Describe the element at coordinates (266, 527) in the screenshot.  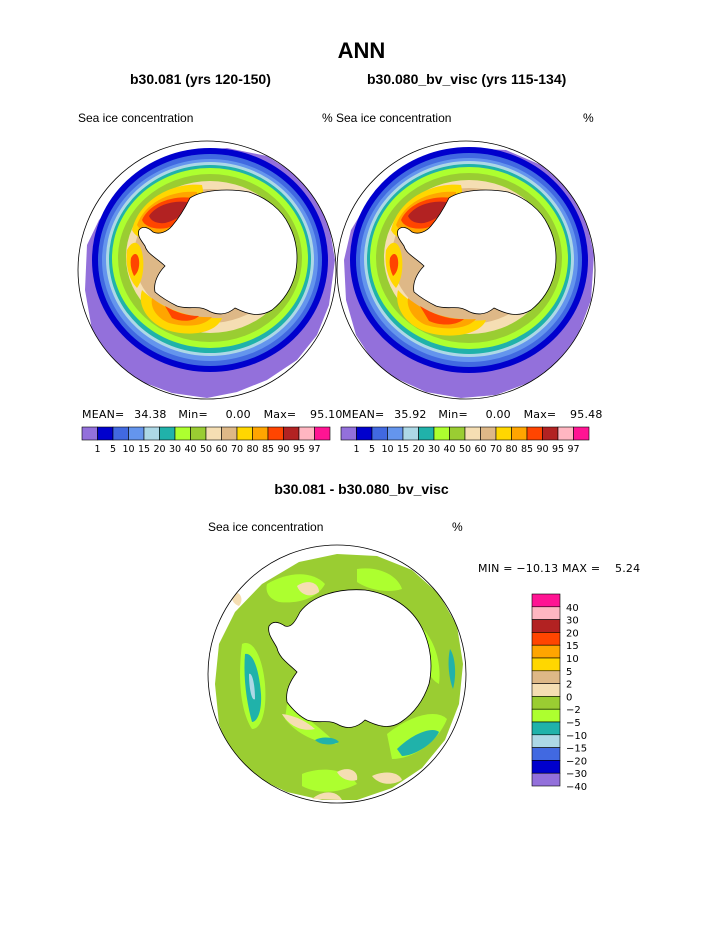
I see `diff-variable-label: Sea ice concentration` at that location.